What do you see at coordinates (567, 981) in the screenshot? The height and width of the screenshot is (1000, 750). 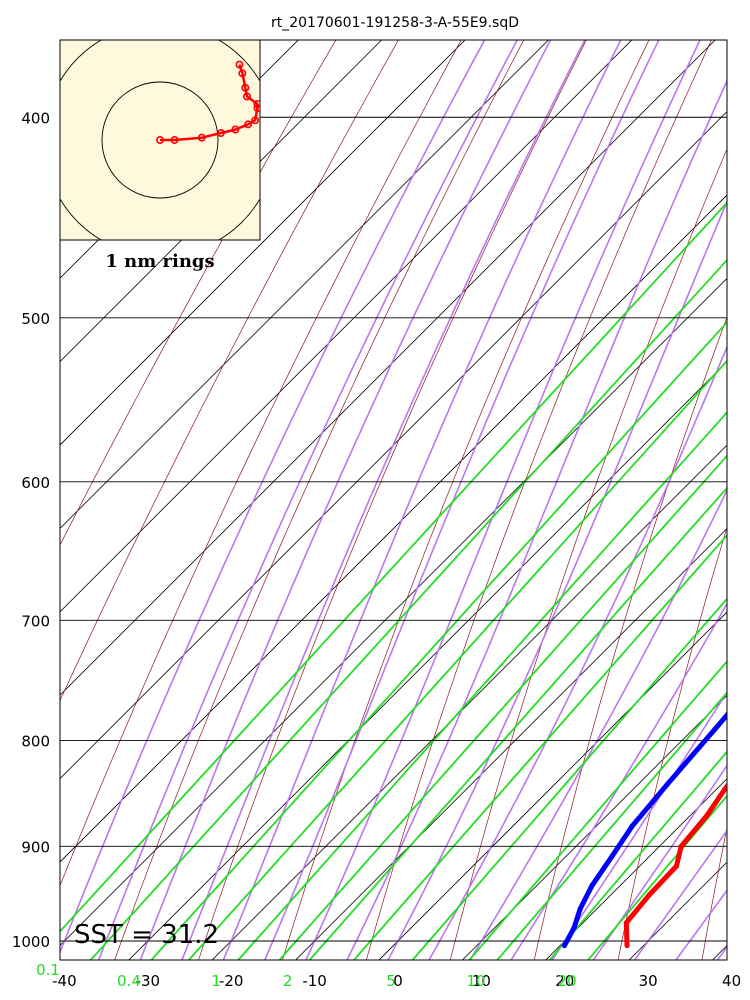 I see `mixing-ratio-tick-label: 20` at bounding box center [567, 981].